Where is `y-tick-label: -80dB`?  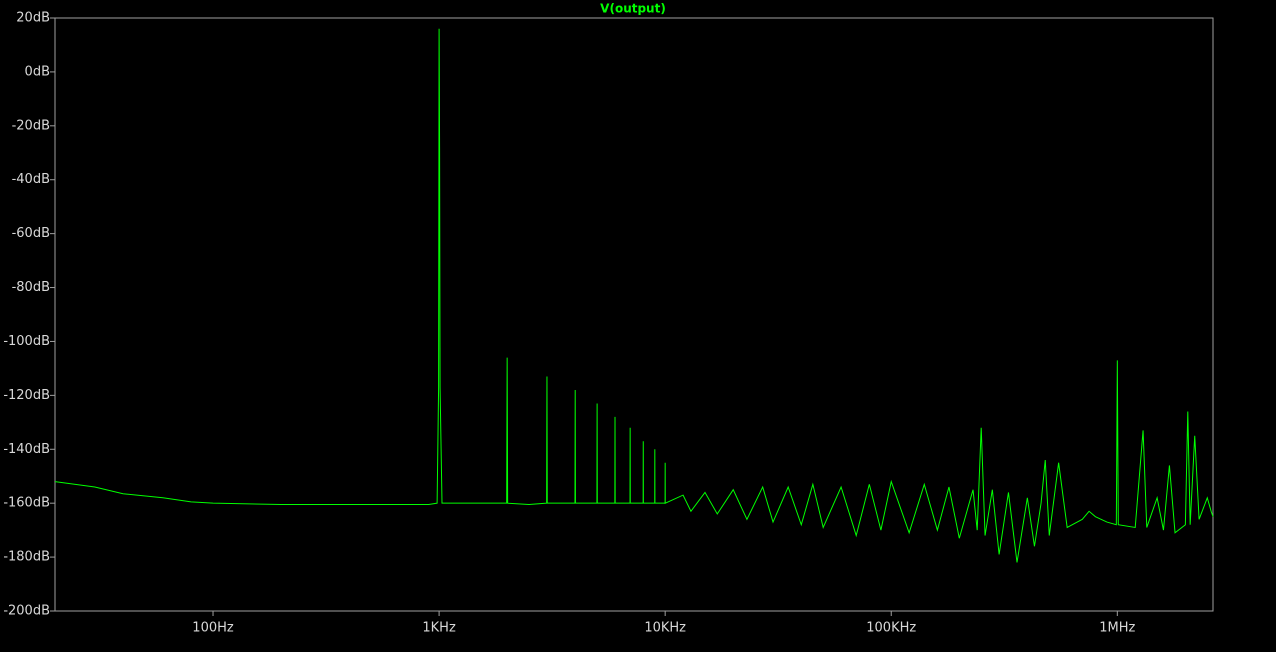
y-tick-label: -80dB is located at coordinates (31, 287).